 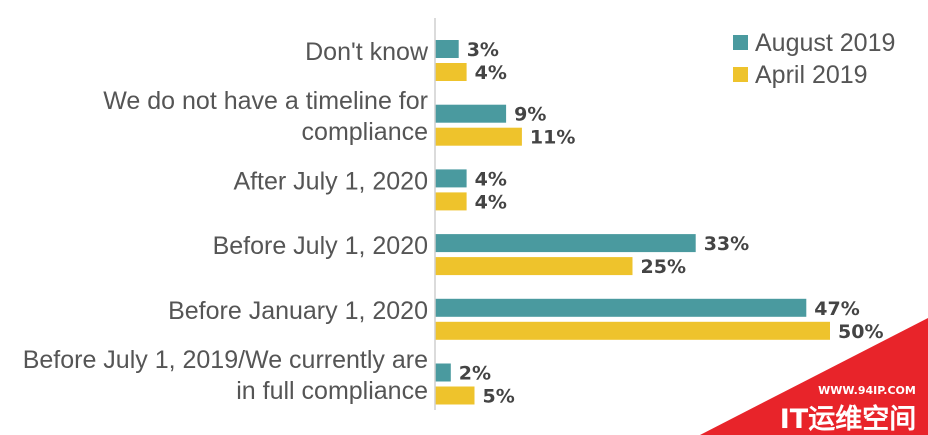 What do you see at coordinates (298, 311) in the screenshot?
I see `category-label: Before January 1, 2020` at bounding box center [298, 311].